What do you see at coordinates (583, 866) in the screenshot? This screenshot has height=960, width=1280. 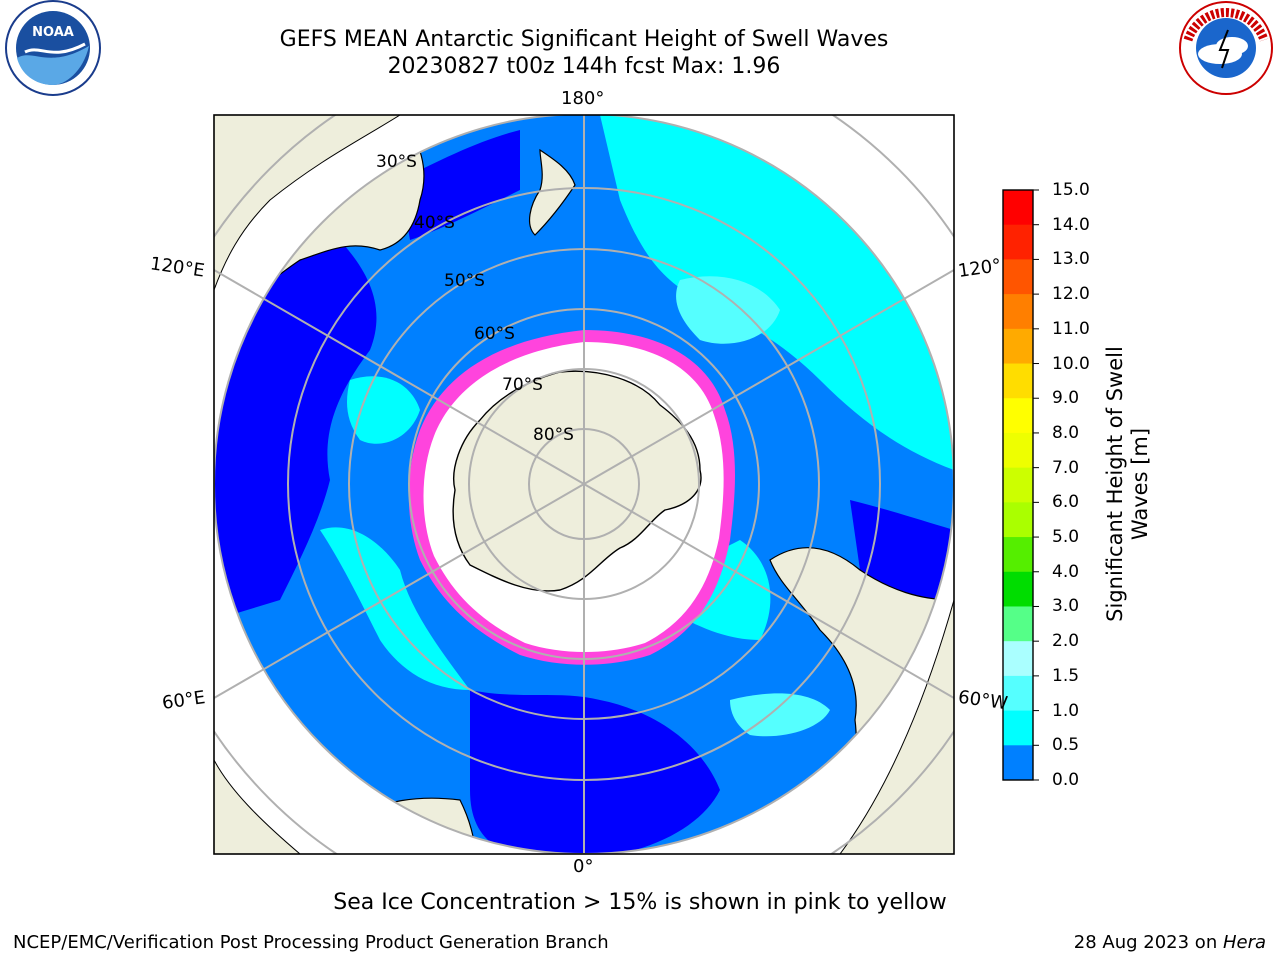 I see `lon-label-0: 0°` at bounding box center [583, 866].